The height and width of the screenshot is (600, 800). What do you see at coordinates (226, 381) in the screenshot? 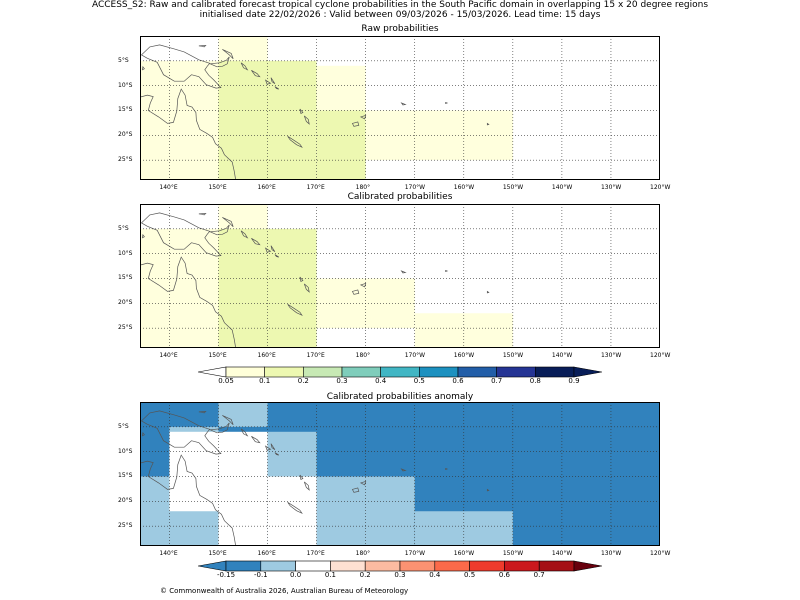
I see `colorbar-tick-label: 0.05` at bounding box center [226, 381].